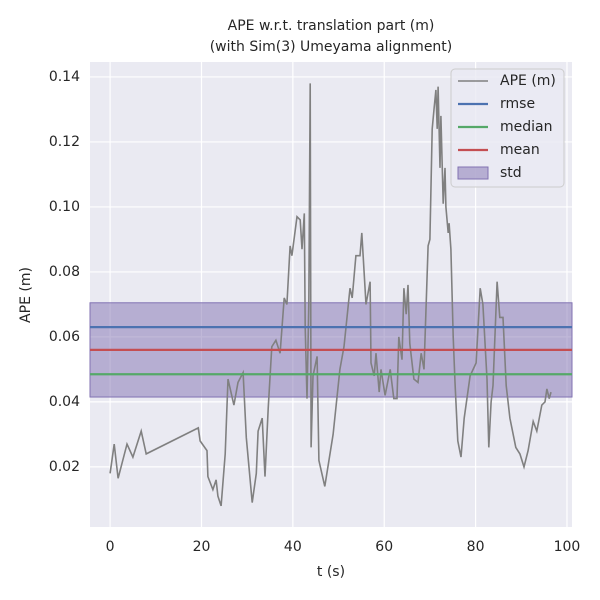 This screenshot has width=600, height=600. Describe the element at coordinates (293, 547) in the screenshot. I see `x-tick-label: 40` at that location.